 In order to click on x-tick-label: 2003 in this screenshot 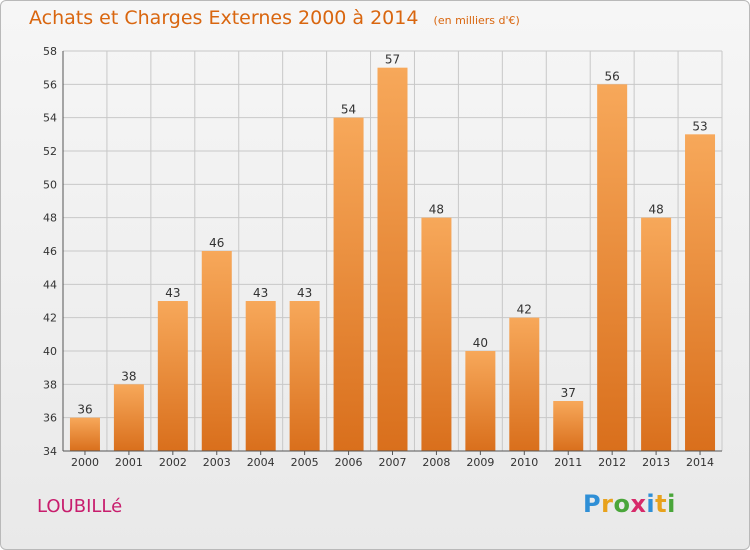, I will do `click(217, 462)`.